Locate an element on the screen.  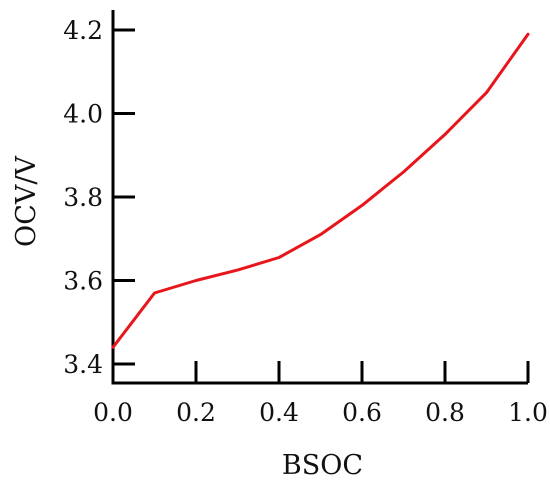
y-tick-label: 4.0 is located at coordinates (83, 114).